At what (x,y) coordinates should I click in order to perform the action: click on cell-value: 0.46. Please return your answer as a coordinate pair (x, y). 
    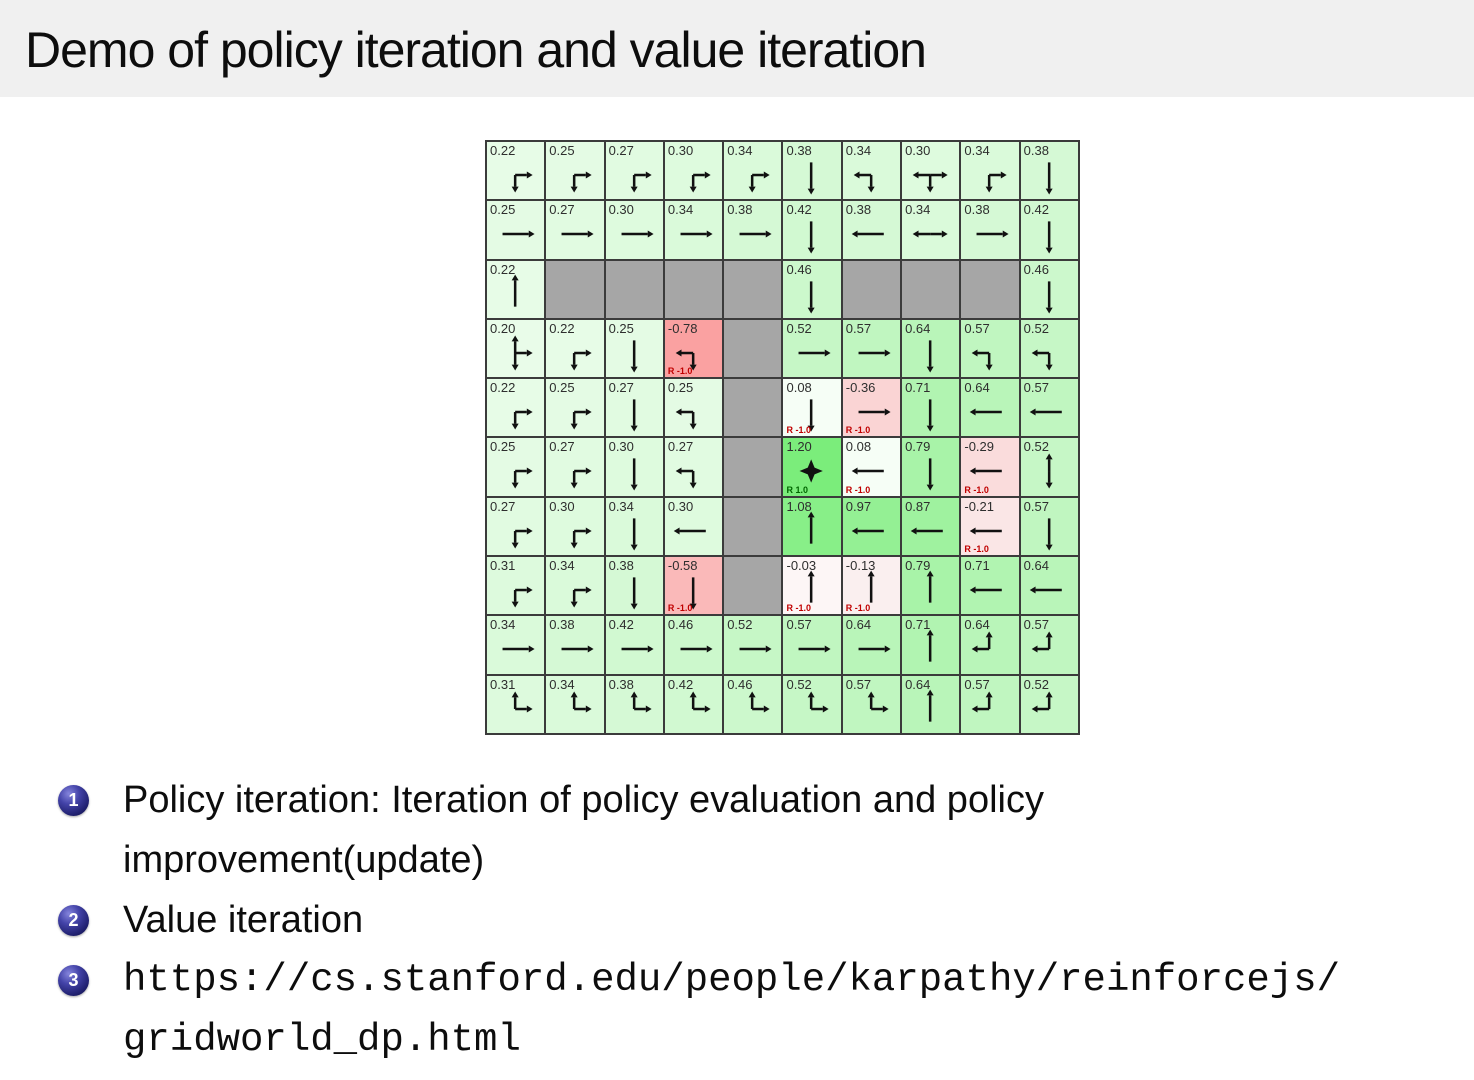
    Looking at the image, I should click on (740, 684).